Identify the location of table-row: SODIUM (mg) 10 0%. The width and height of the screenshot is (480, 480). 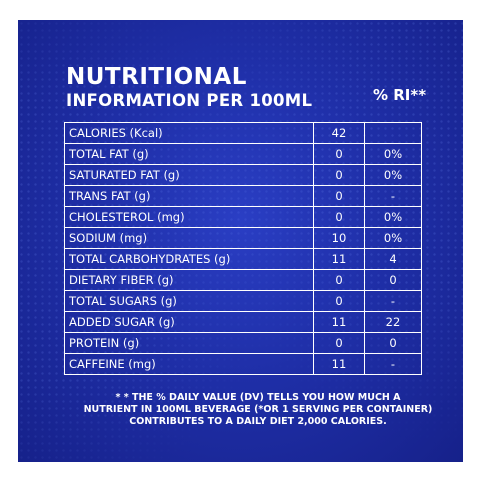
(243, 238).